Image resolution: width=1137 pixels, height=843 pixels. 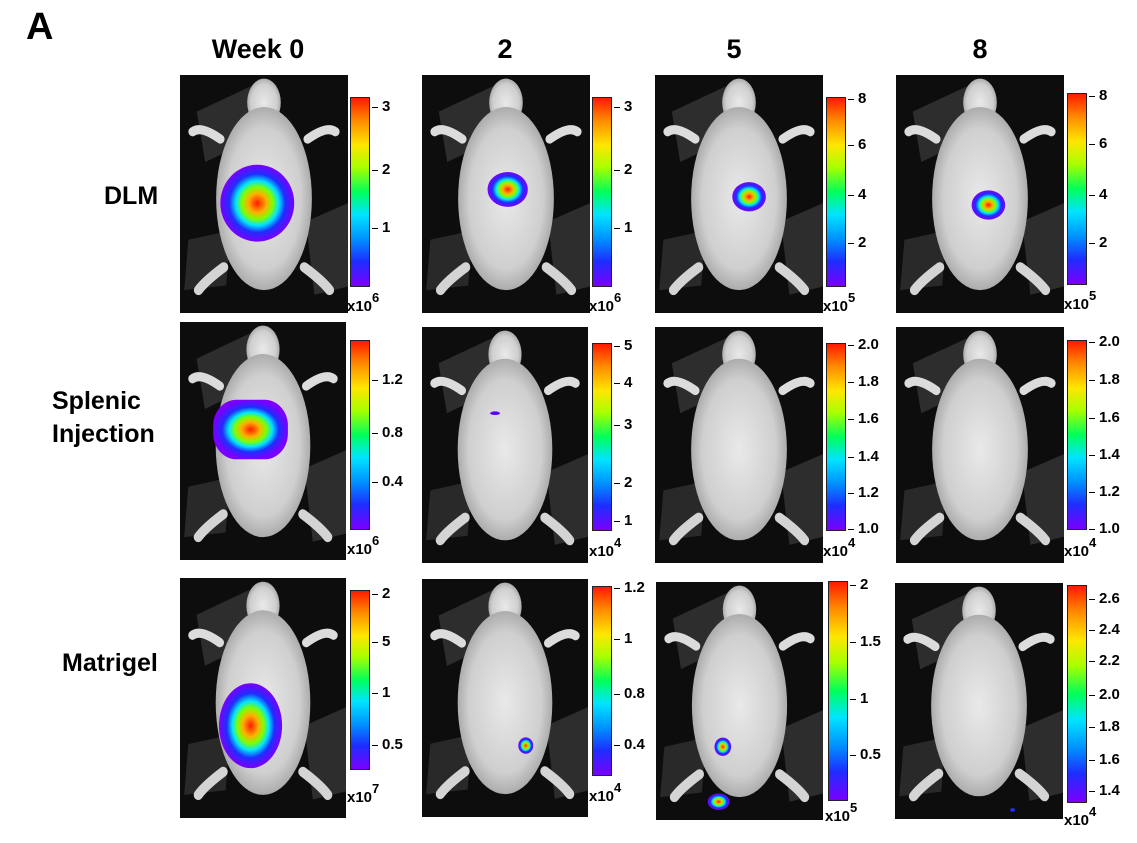 What do you see at coordinates (258, 49) in the screenshot?
I see `column-header-week-0: Week 0` at bounding box center [258, 49].